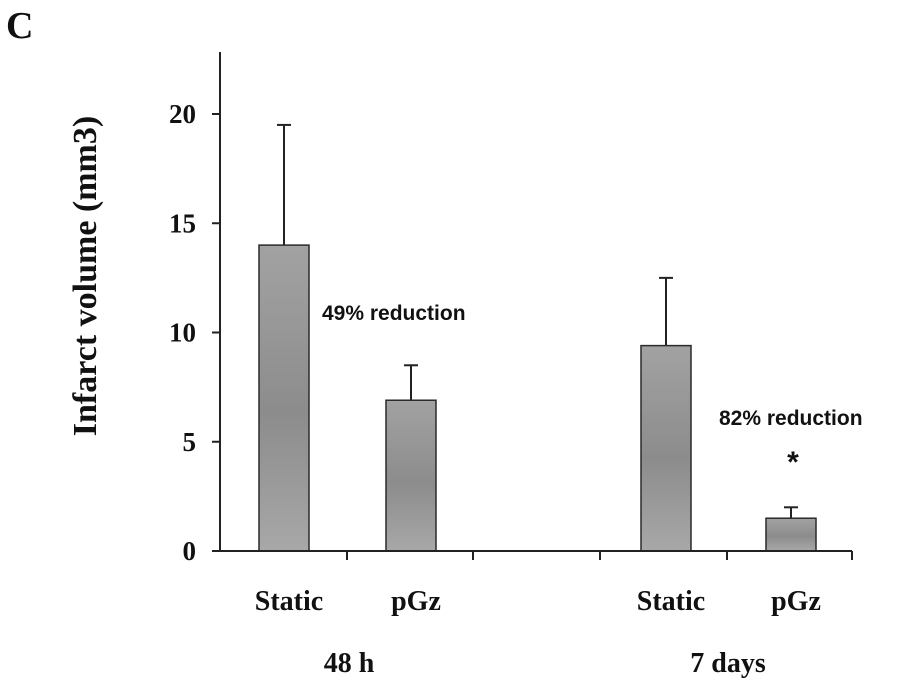  Describe the element at coordinates (416, 601) in the screenshot. I see `x-category-label-48-h-pgz: pGz` at that location.